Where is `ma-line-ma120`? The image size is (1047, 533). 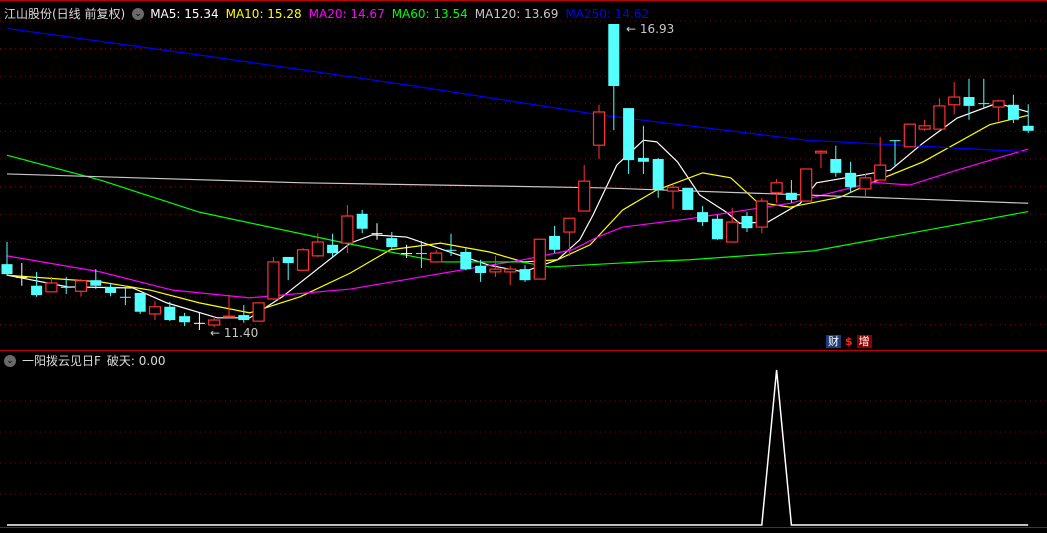 ma-line-ma120 is located at coordinates (517, 188).